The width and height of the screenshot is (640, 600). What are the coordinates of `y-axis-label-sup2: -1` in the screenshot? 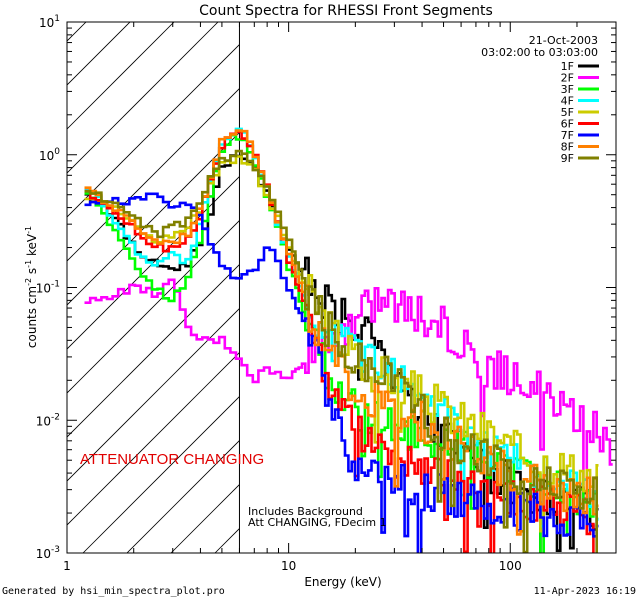 It's located at (28, 264).